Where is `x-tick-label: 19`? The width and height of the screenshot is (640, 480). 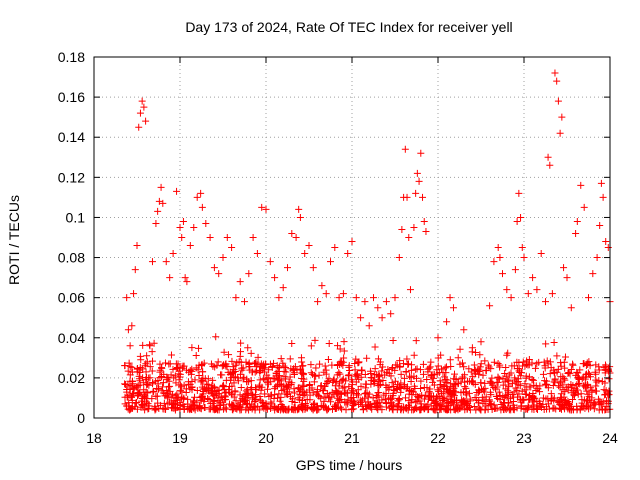 x-tick-label: 19 is located at coordinates (180, 438).